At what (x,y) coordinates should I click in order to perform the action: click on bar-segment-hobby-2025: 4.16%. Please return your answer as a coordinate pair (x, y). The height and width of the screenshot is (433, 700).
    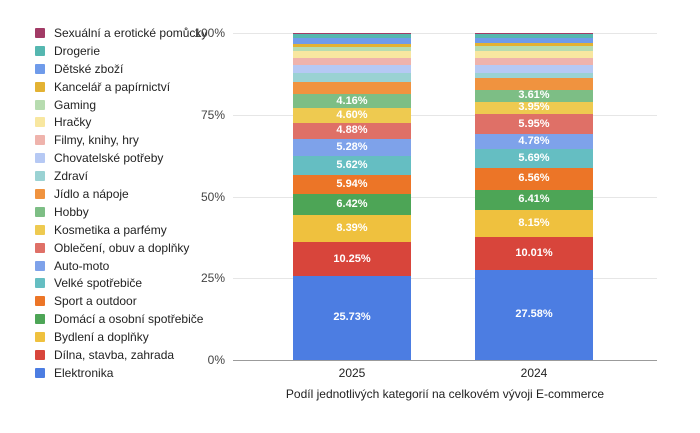
    Looking at the image, I should click on (352, 101).